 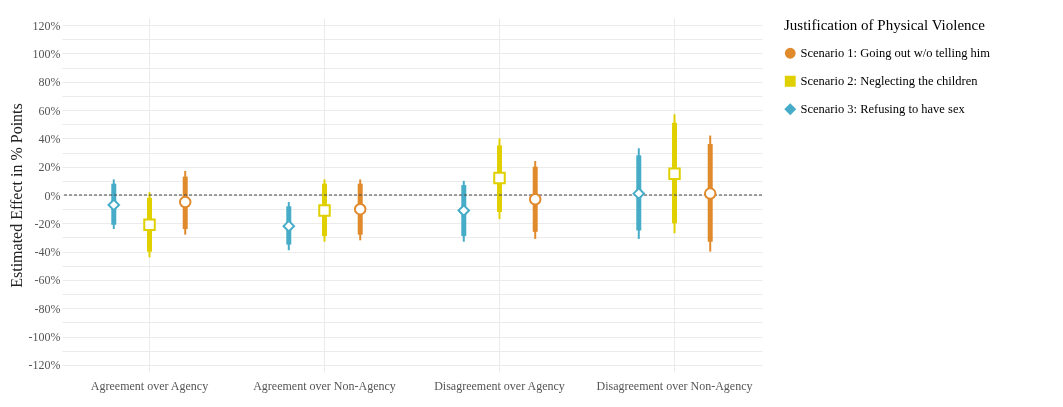 What do you see at coordinates (47, 280) in the screenshot?
I see `y-tick-label: -60%` at bounding box center [47, 280].